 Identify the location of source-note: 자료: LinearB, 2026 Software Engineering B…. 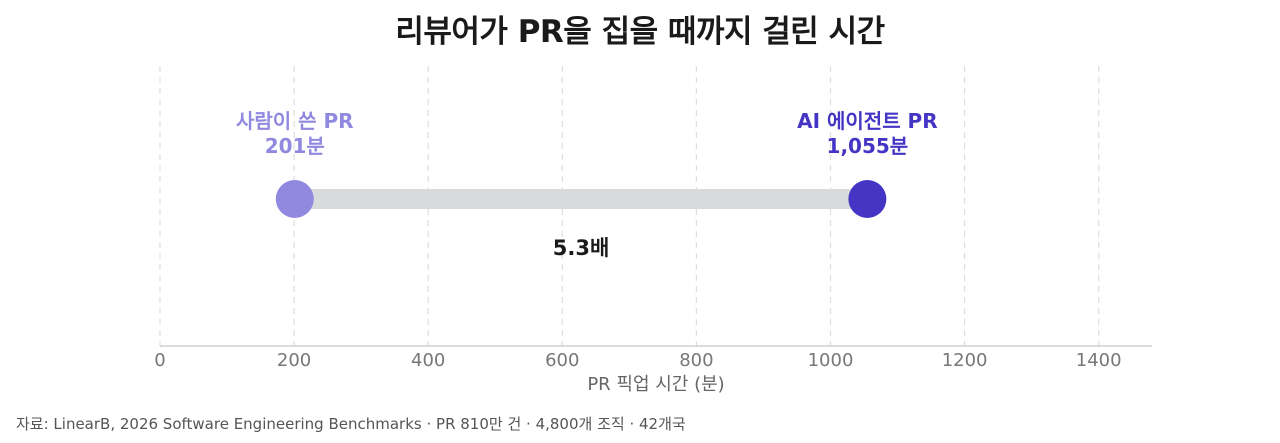
(351, 424).